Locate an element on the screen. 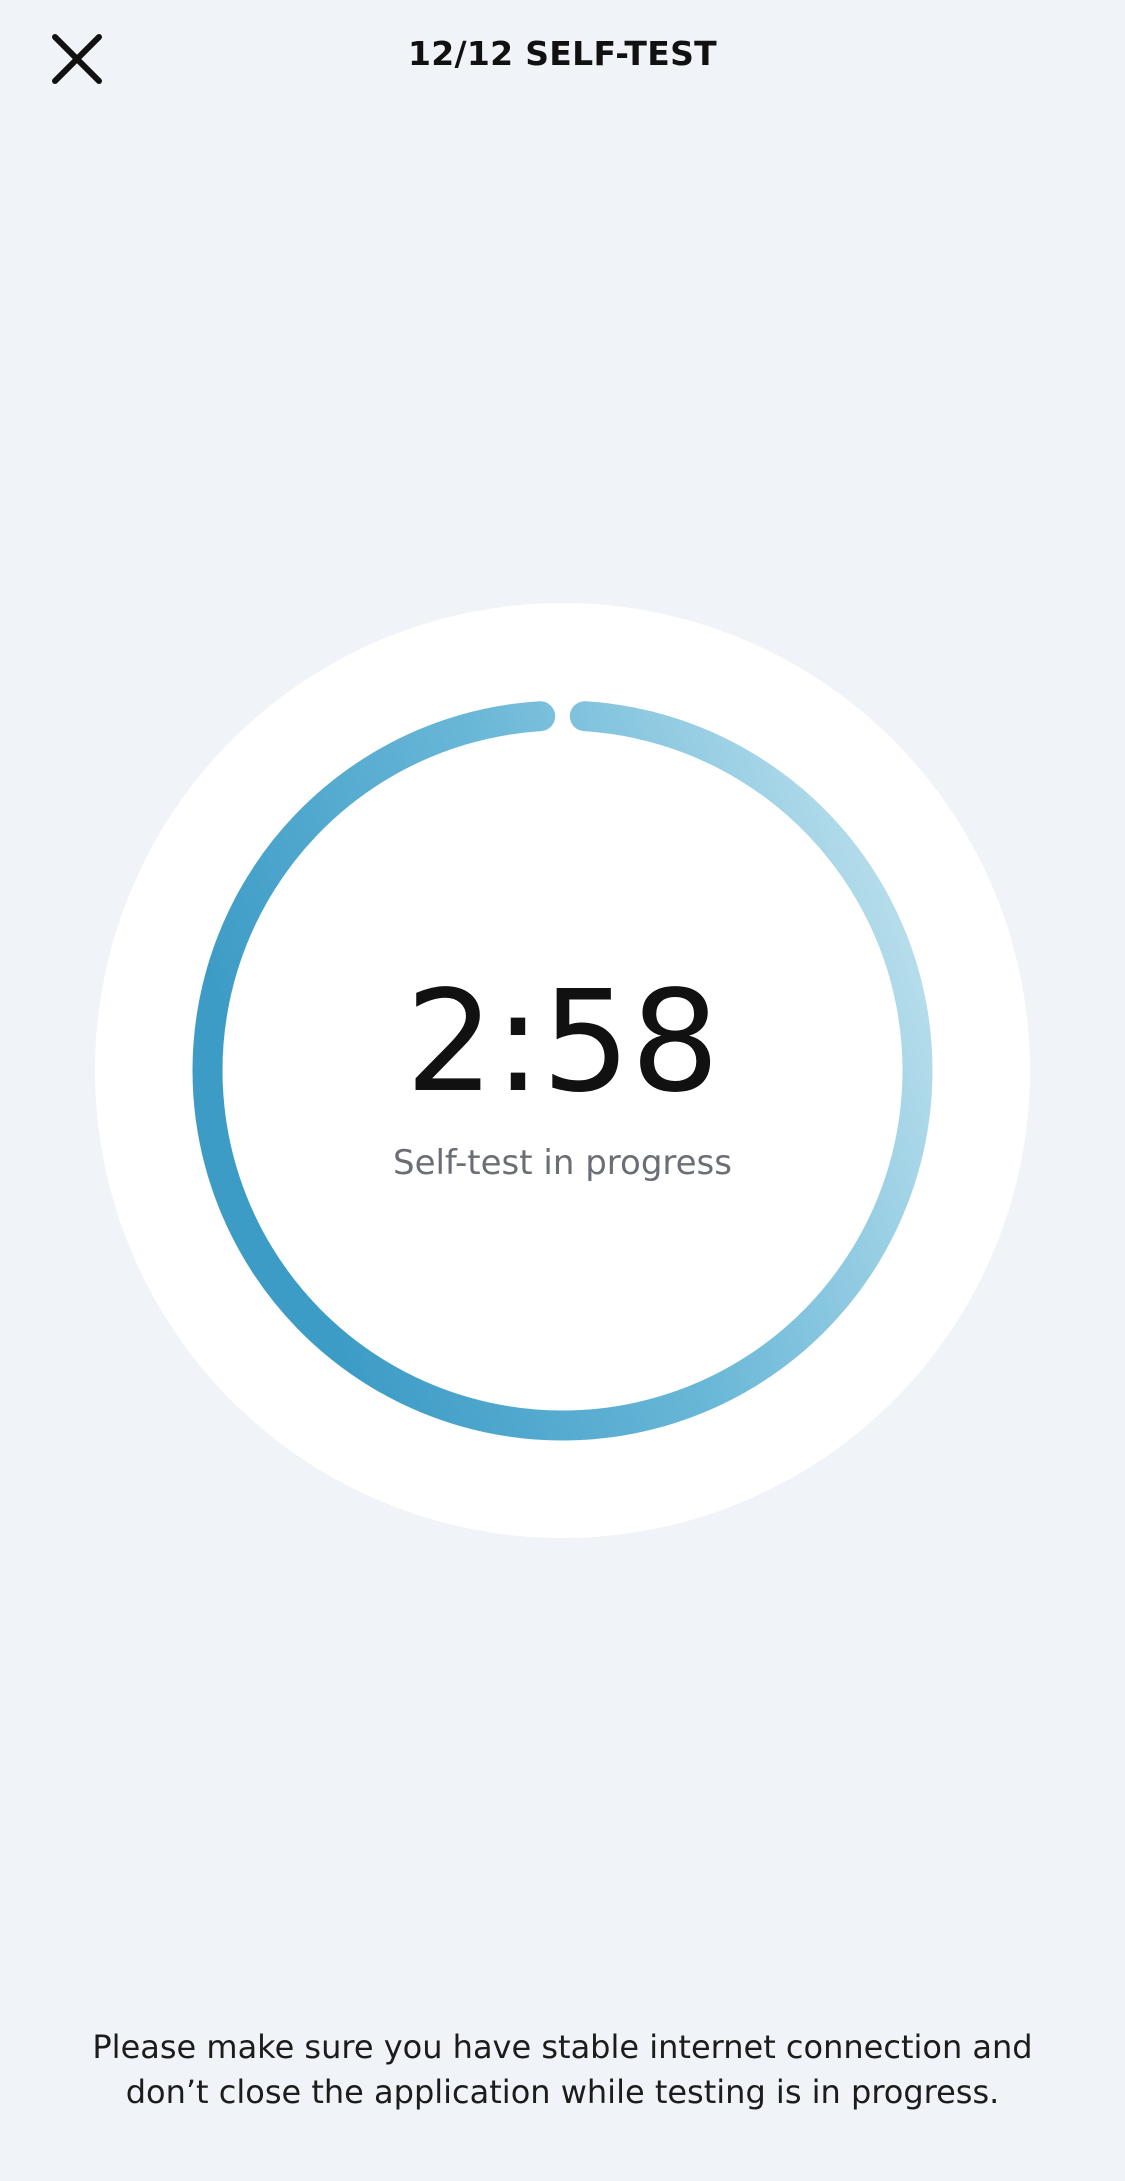 This screenshot has width=1125, height=2181. close-button is located at coordinates (77, 59).